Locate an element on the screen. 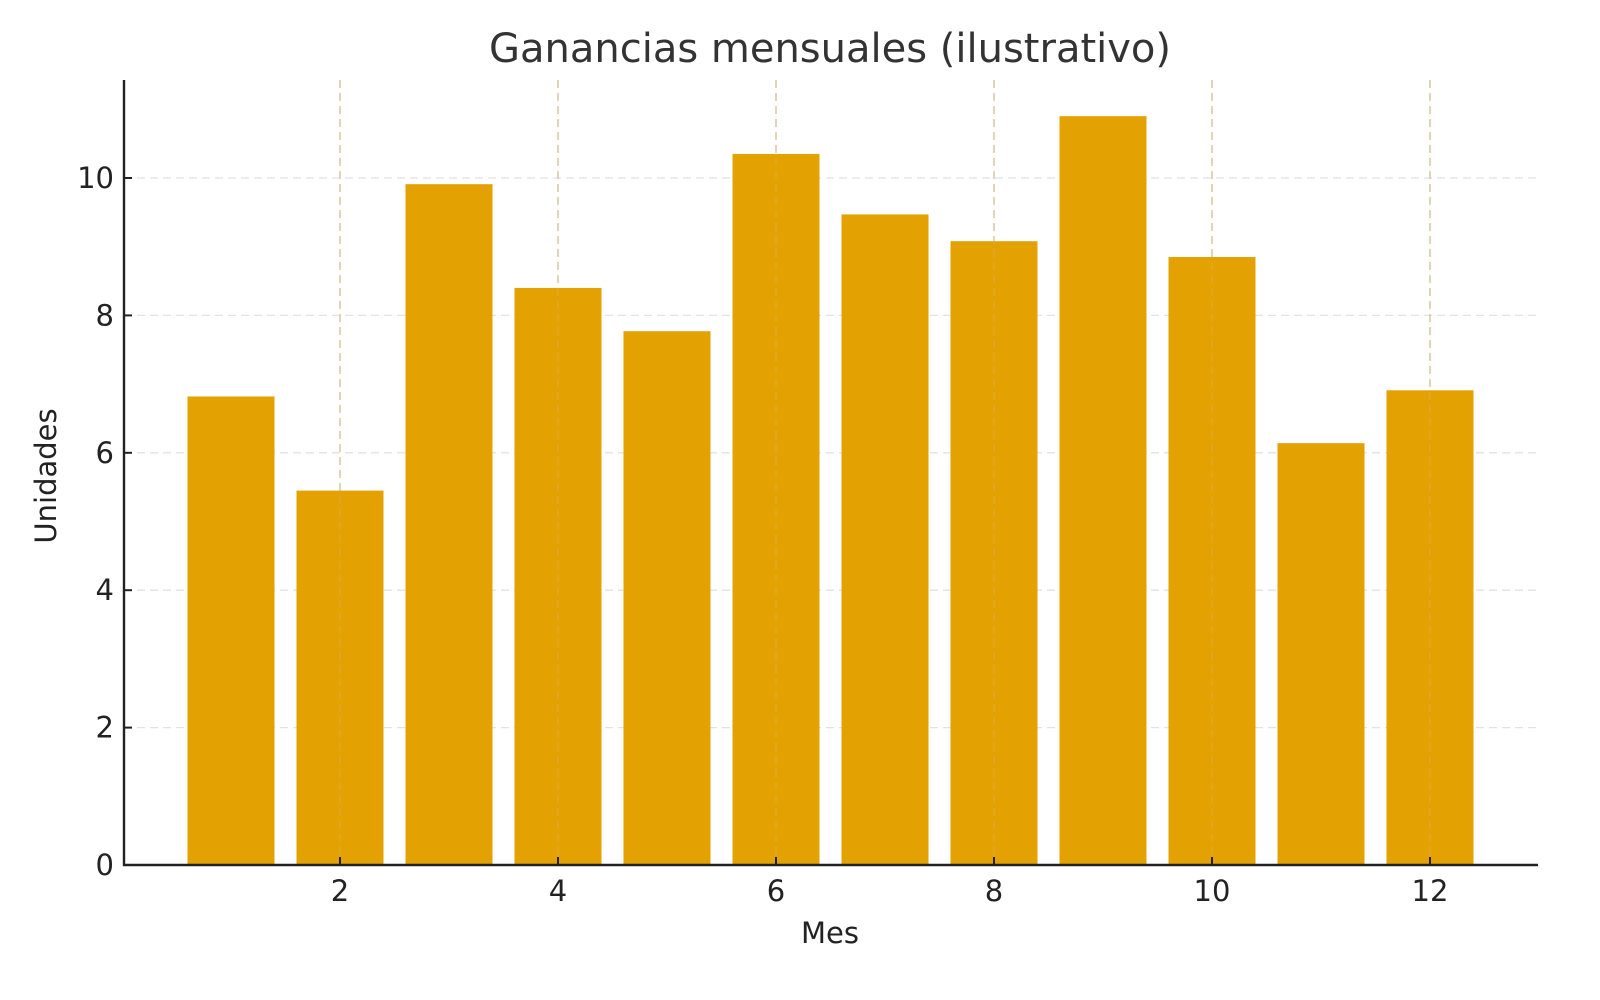  x-tick-label: 8 is located at coordinates (994, 891).